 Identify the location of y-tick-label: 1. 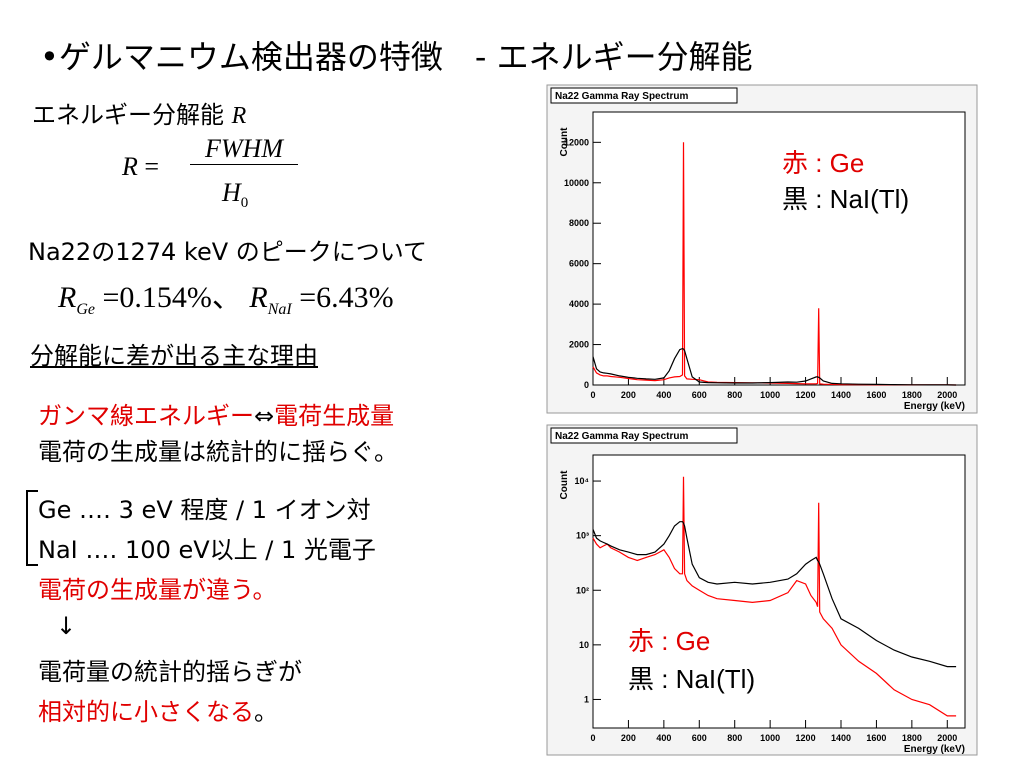
(586, 699).